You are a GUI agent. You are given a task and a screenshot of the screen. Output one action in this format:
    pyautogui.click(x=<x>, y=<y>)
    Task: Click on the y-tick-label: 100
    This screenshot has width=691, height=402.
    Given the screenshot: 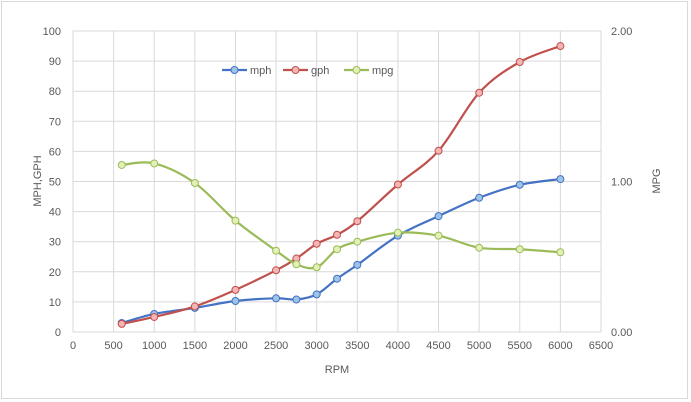 What is the action you would take?
    pyautogui.click(x=52, y=32)
    